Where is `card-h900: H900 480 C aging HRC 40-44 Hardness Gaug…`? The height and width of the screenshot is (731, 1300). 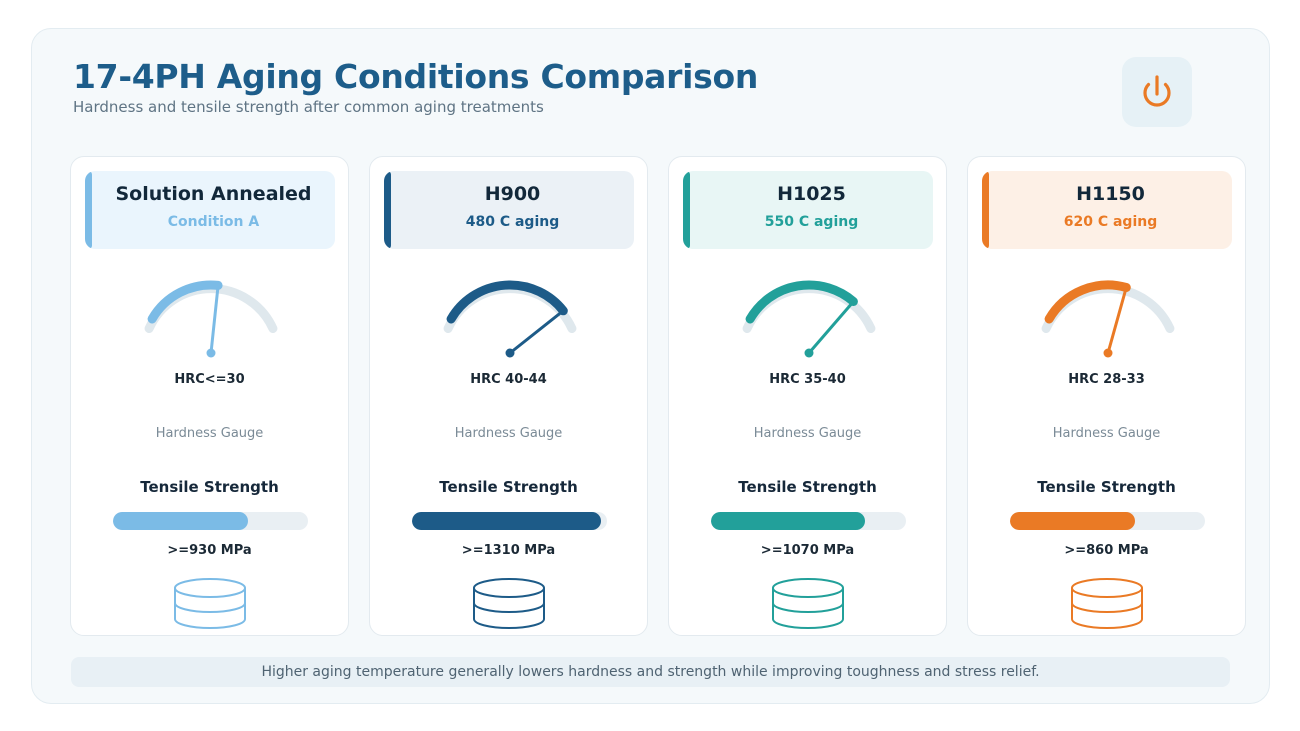 card-h900: H900 480 C aging HRC 40-44 Hardness Gaug… is located at coordinates (508, 396).